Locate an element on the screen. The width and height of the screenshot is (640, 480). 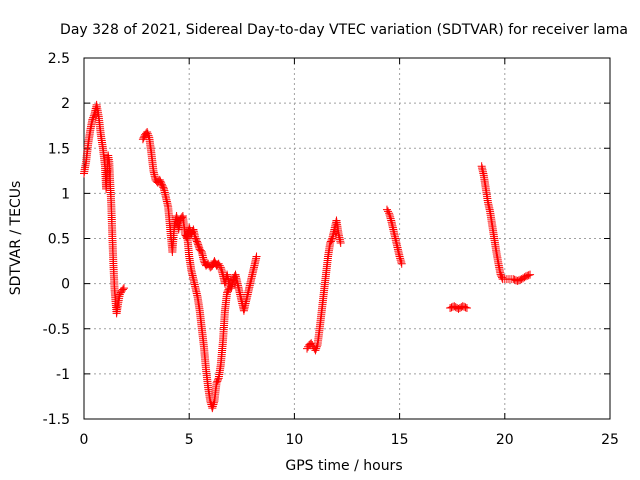
x-tick-label: 0 is located at coordinates (84, 440).